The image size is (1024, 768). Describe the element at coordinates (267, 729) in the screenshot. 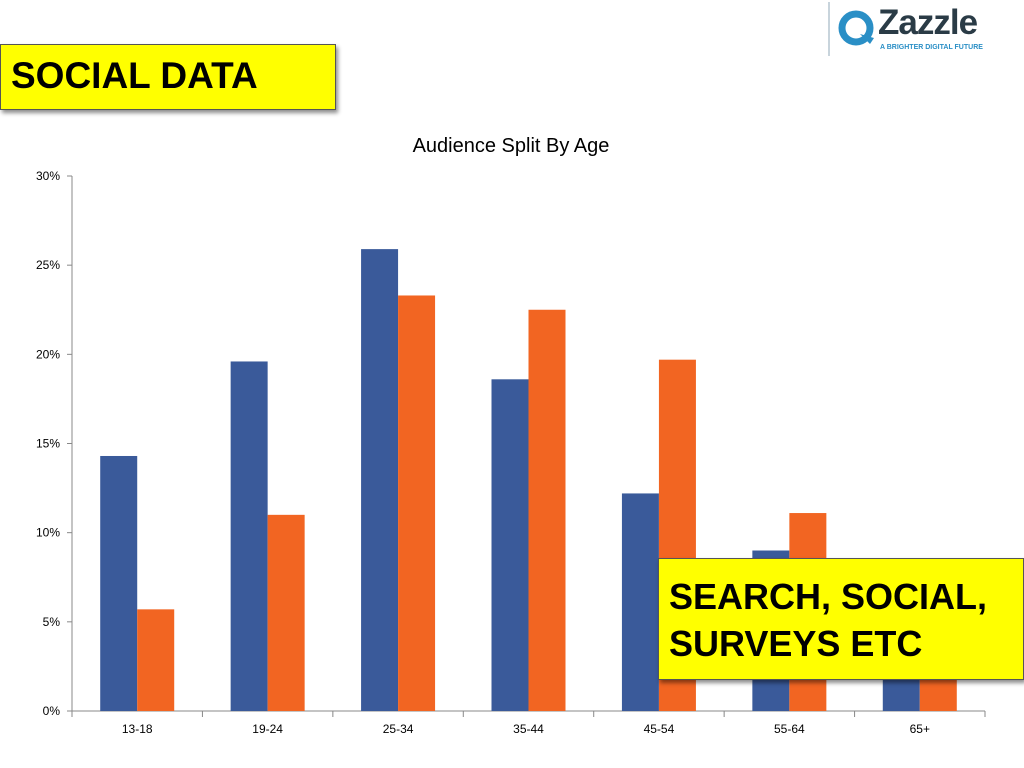

I see `x-tick-label: 19-24` at that location.